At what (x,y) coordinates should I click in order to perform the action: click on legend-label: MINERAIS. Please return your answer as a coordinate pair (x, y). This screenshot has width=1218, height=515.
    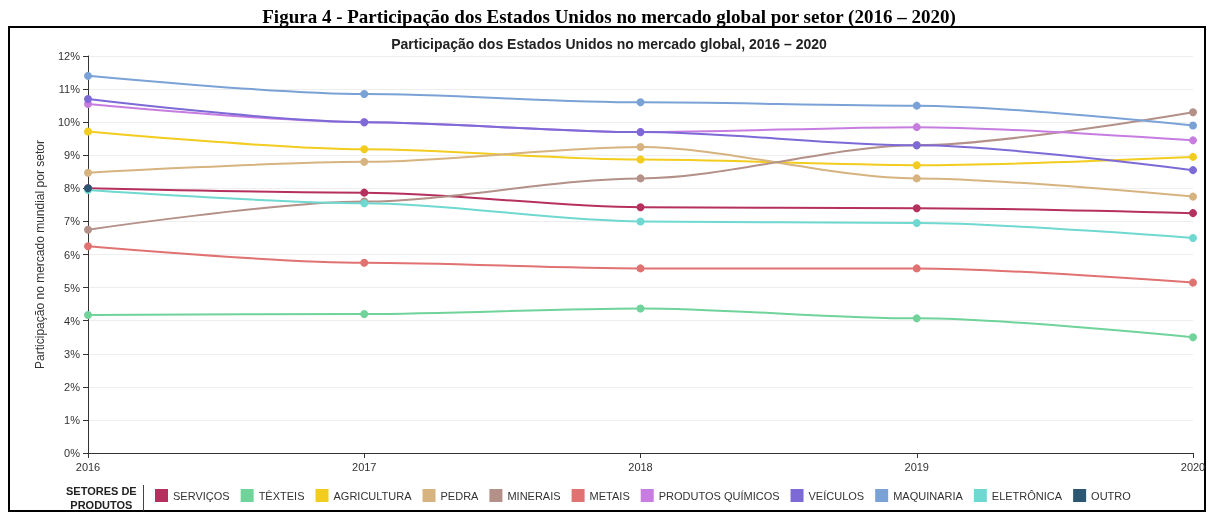
    Looking at the image, I should click on (534, 495).